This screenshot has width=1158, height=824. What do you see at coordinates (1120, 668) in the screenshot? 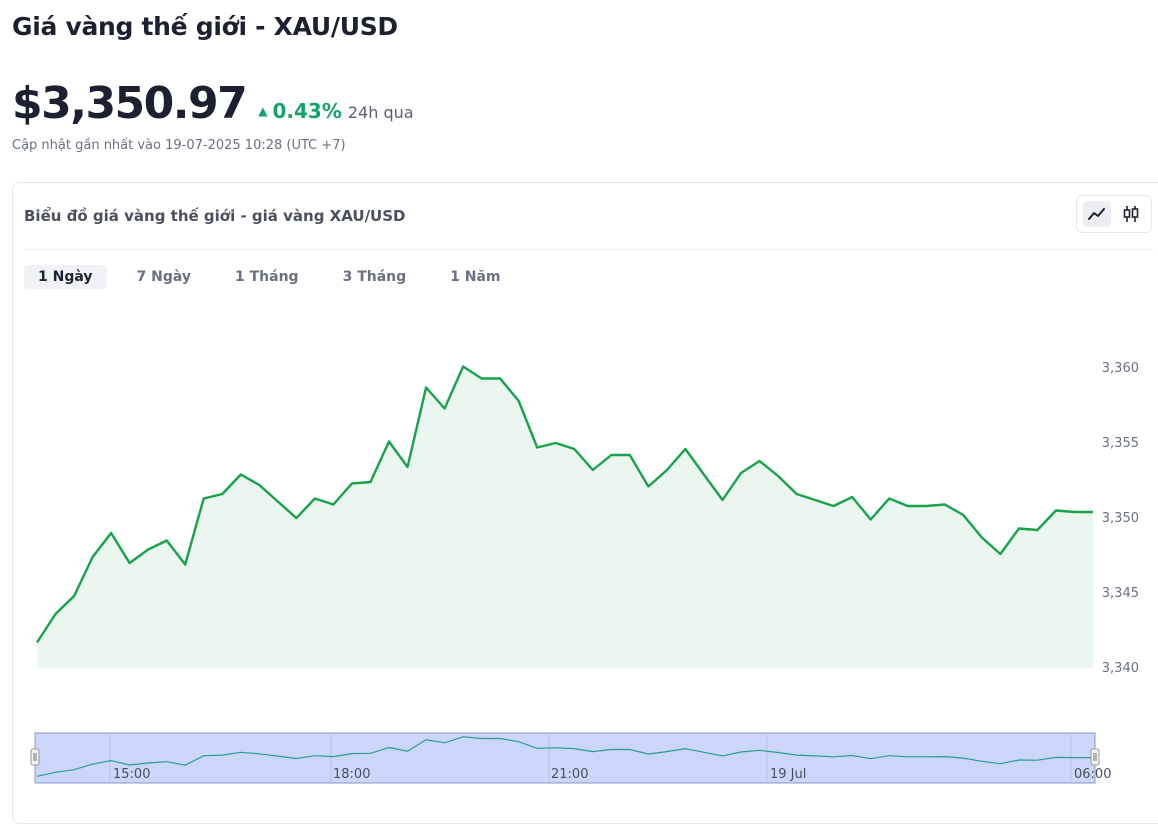
I see `y-tick-label: 3,340` at bounding box center [1120, 668].